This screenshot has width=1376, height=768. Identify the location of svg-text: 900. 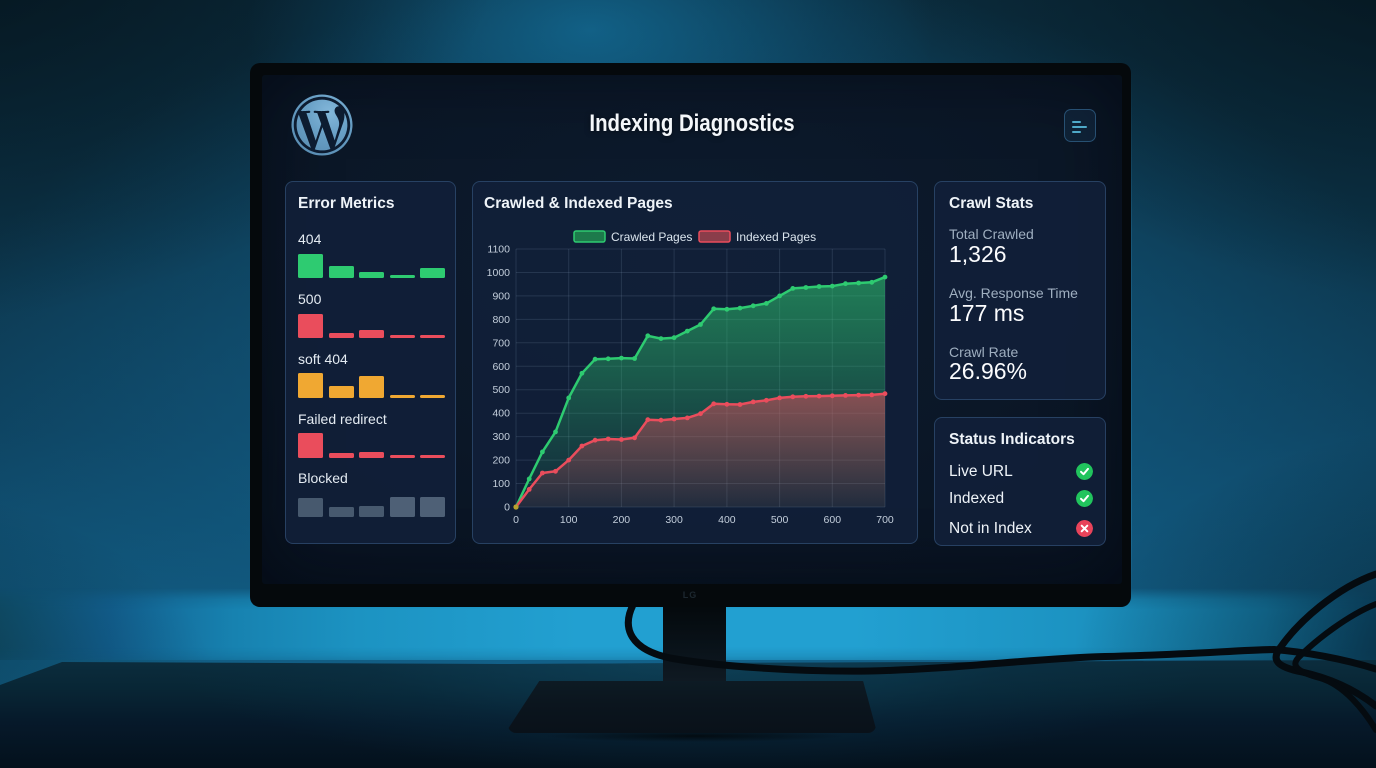
(501, 296).